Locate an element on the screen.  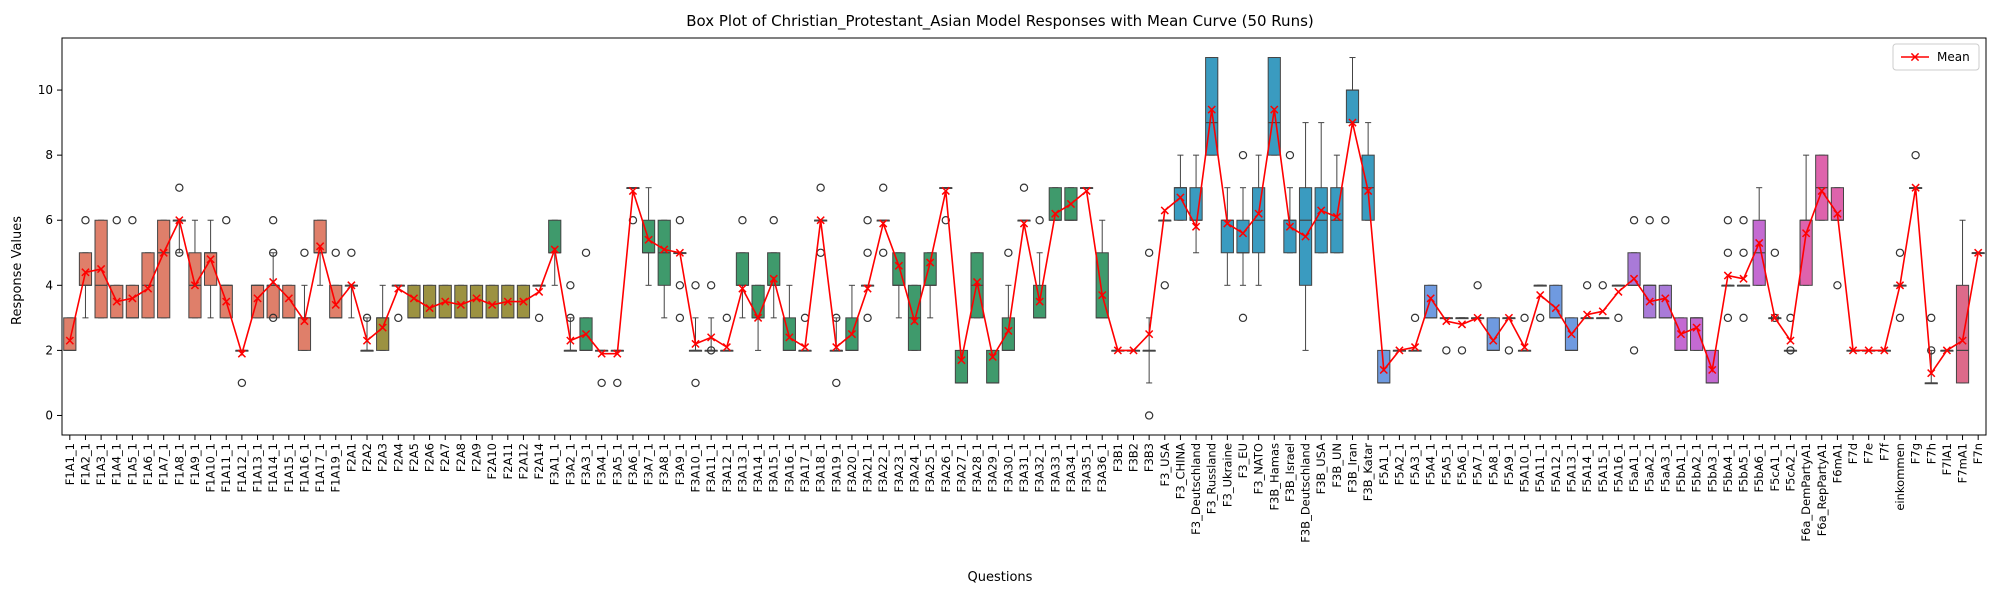
x-tick-label: F6mA1 is located at coordinates (1837, 463).